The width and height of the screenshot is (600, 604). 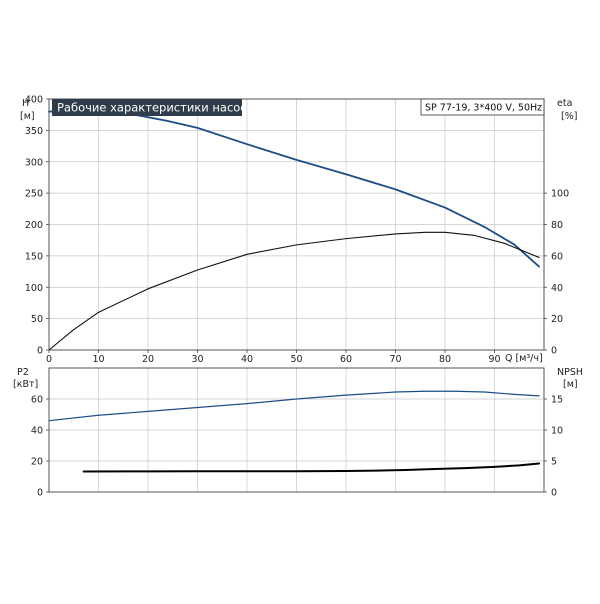 What do you see at coordinates (34, 288) in the screenshot?
I see `left-tick-label: 100` at bounding box center [34, 288].